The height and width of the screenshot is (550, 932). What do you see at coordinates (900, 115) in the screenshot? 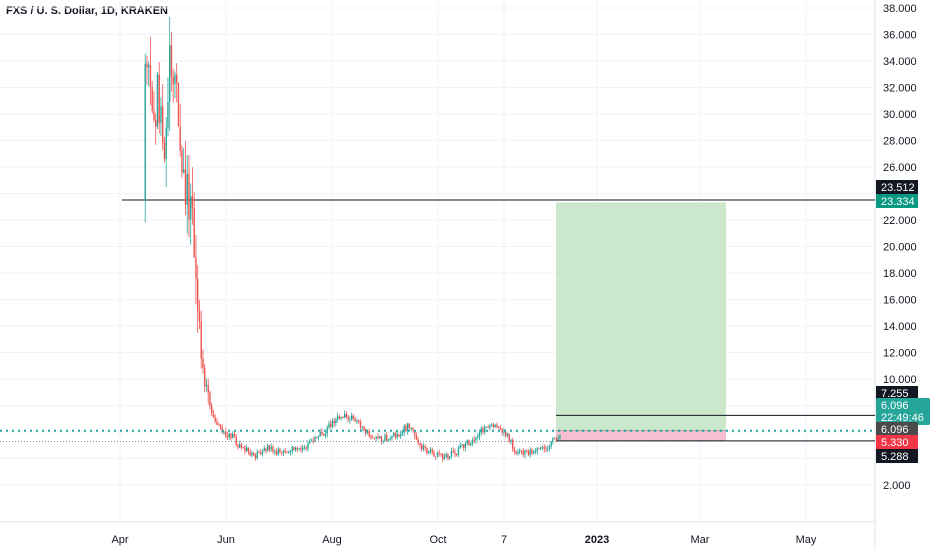
I see `y-tick-label: 30.000` at bounding box center [900, 115].